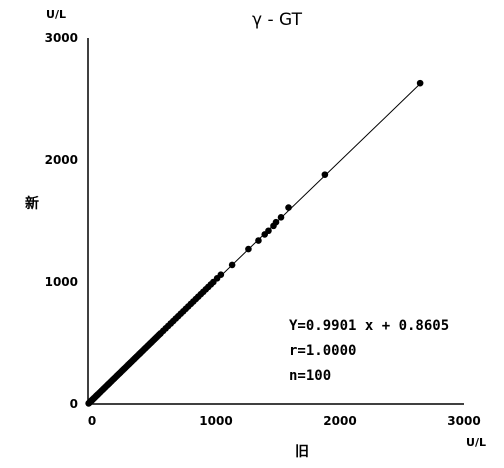 This screenshot has width=504, height=468. What do you see at coordinates (92, 421) in the screenshot?
I see `x-tick-label-0: 0` at bounding box center [92, 421].